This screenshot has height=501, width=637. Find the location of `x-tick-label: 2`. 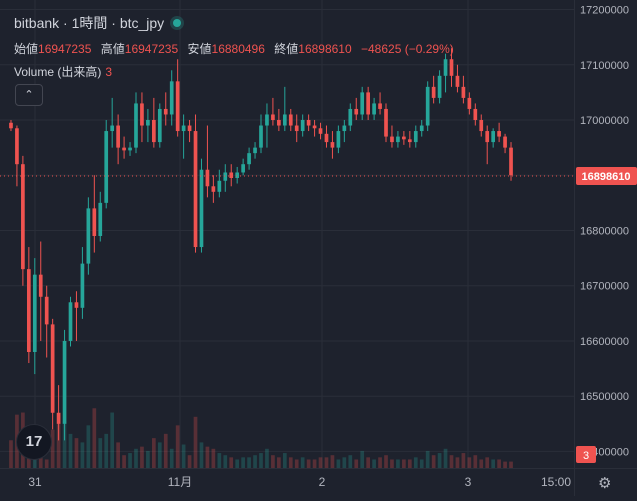

x-tick-label: 2 is located at coordinates (322, 482).